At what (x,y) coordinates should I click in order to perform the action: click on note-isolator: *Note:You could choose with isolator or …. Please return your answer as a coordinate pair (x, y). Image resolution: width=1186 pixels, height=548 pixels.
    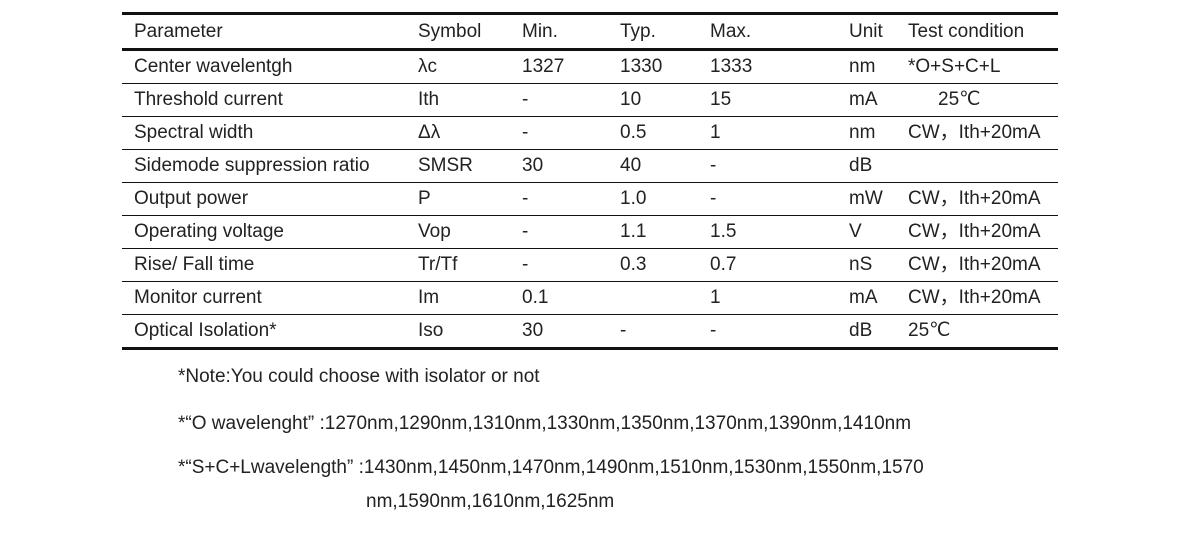
    Looking at the image, I should click on (359, 376).